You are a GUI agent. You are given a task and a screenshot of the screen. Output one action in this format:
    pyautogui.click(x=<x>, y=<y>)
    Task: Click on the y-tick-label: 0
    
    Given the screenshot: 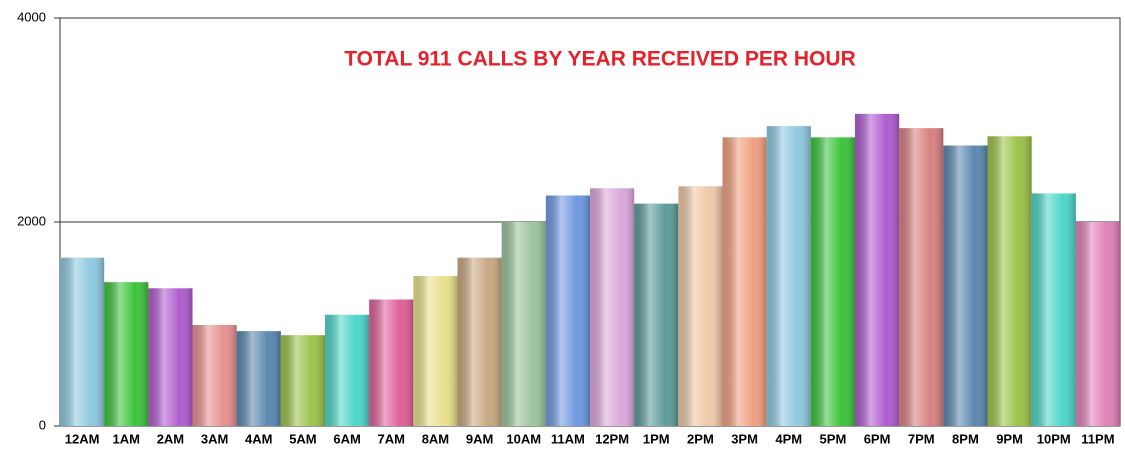 What is the action you would take?
    pyautogui.click(x=42, y=424)
    